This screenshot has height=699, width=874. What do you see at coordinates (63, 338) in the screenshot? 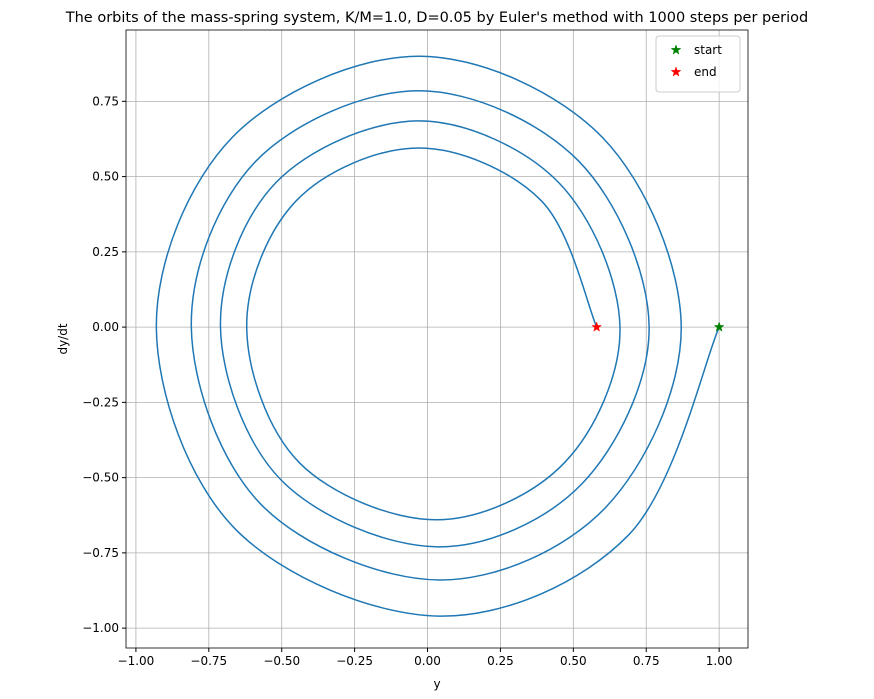
I see `y-axis-label: dy/dt` at bounding box center [63, 338].